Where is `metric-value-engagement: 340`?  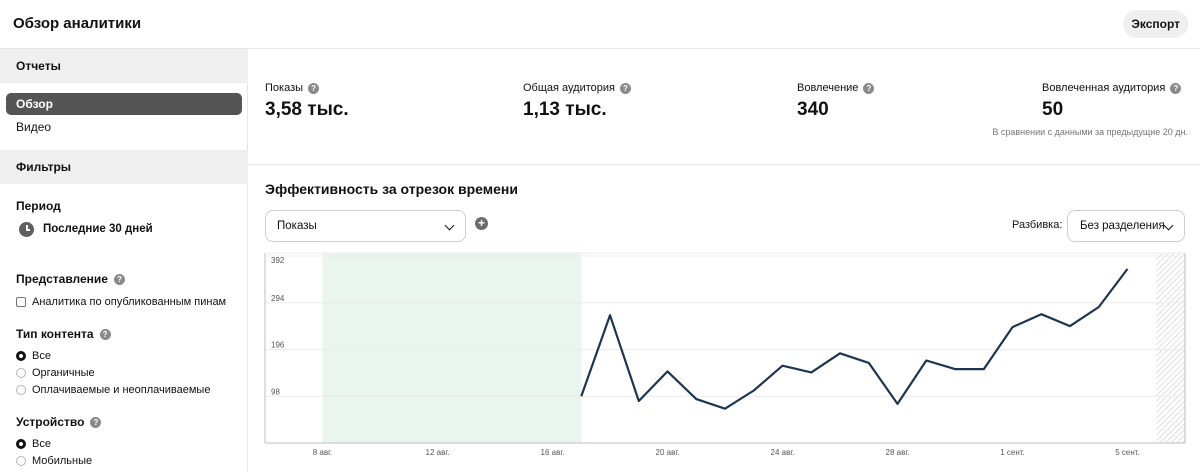 metric-value-engagement: 340 is located at coordinates (813, 109).